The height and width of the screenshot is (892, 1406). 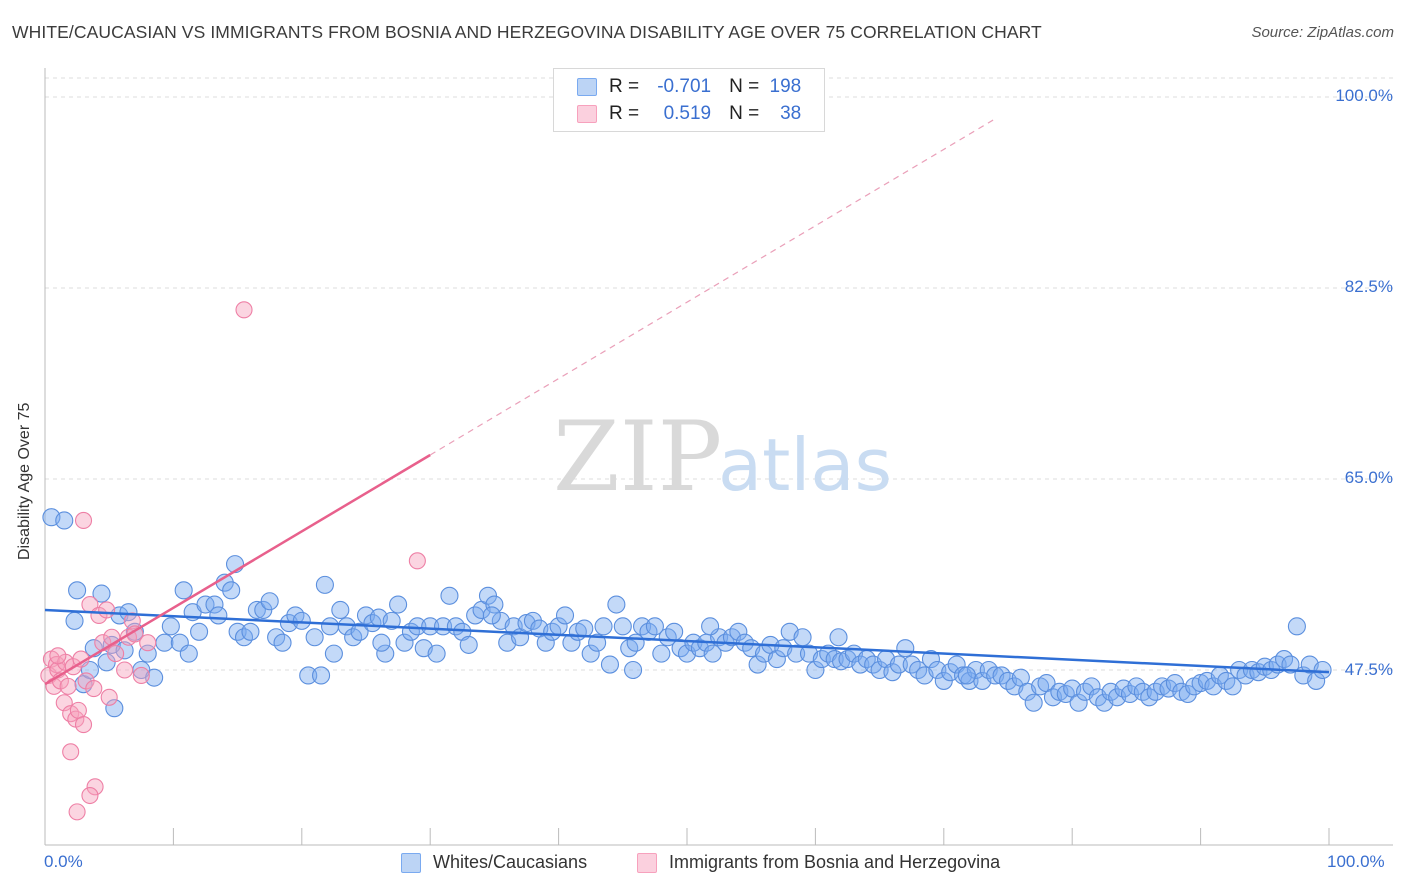 What do you see at coordinates (805, 465) in the screenshot?
I see `watermark-atlas: atlas` at bounding box center [805, 465].